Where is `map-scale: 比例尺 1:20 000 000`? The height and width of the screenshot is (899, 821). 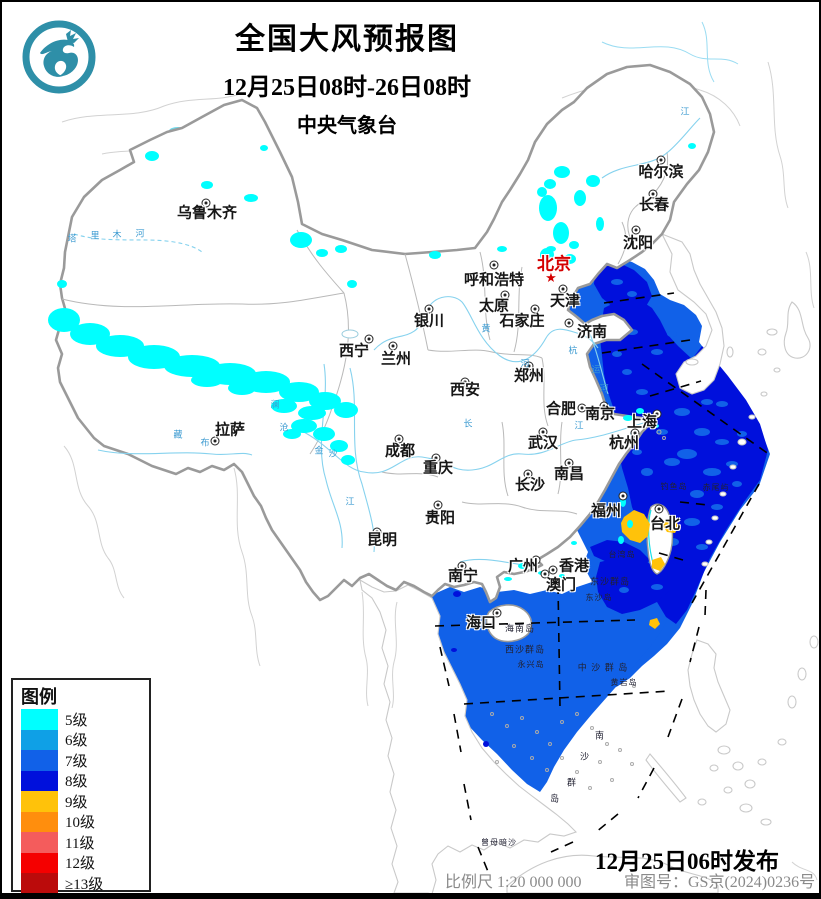 map-scale: 比例尺 1:20 000 000 is located at coordinates (513, 882).